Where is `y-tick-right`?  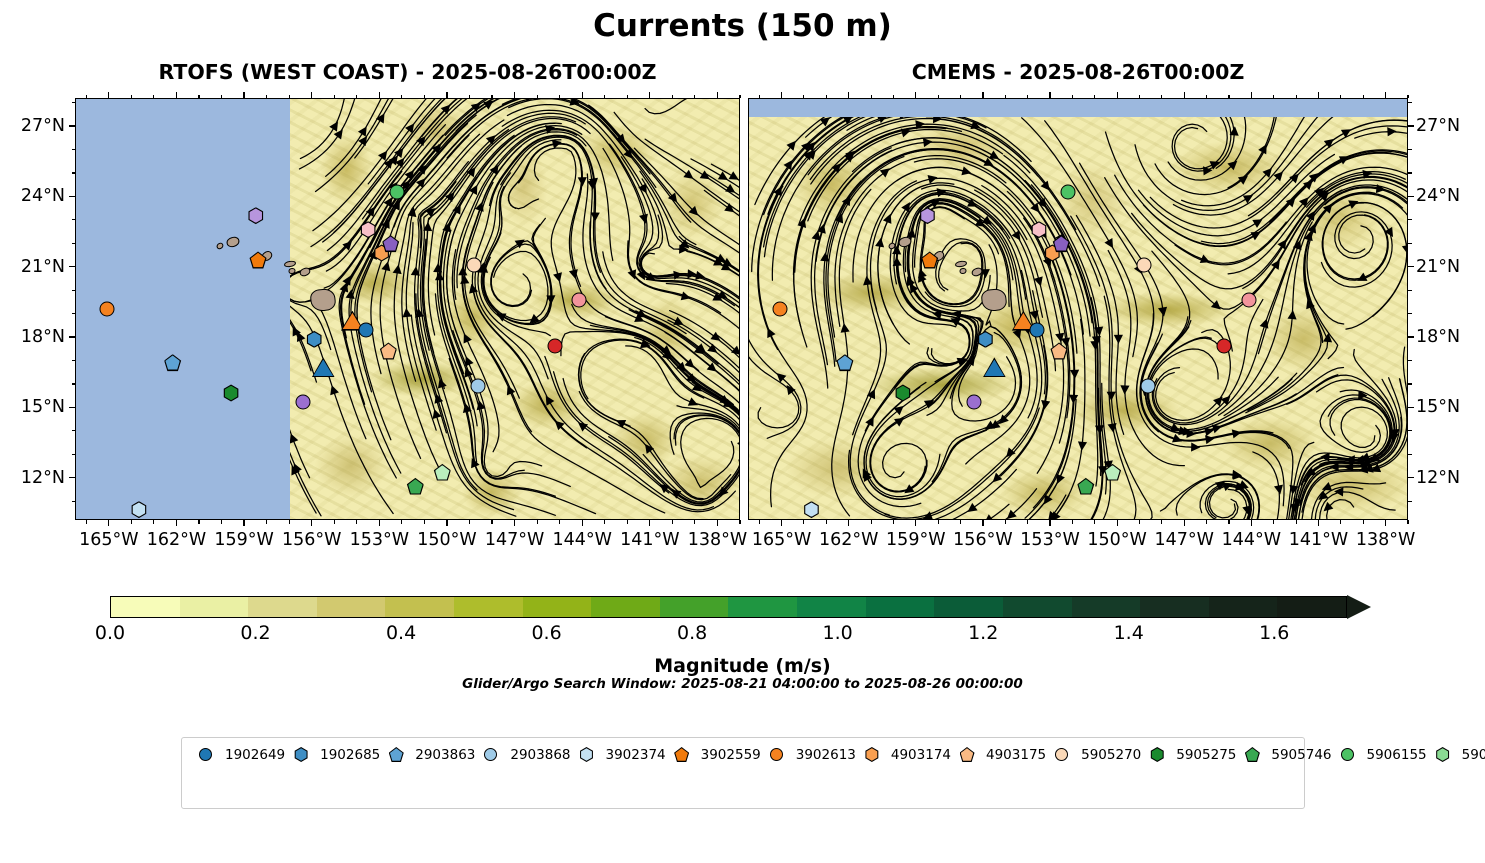 y-tick-right is located at coordinates (1411, 126).